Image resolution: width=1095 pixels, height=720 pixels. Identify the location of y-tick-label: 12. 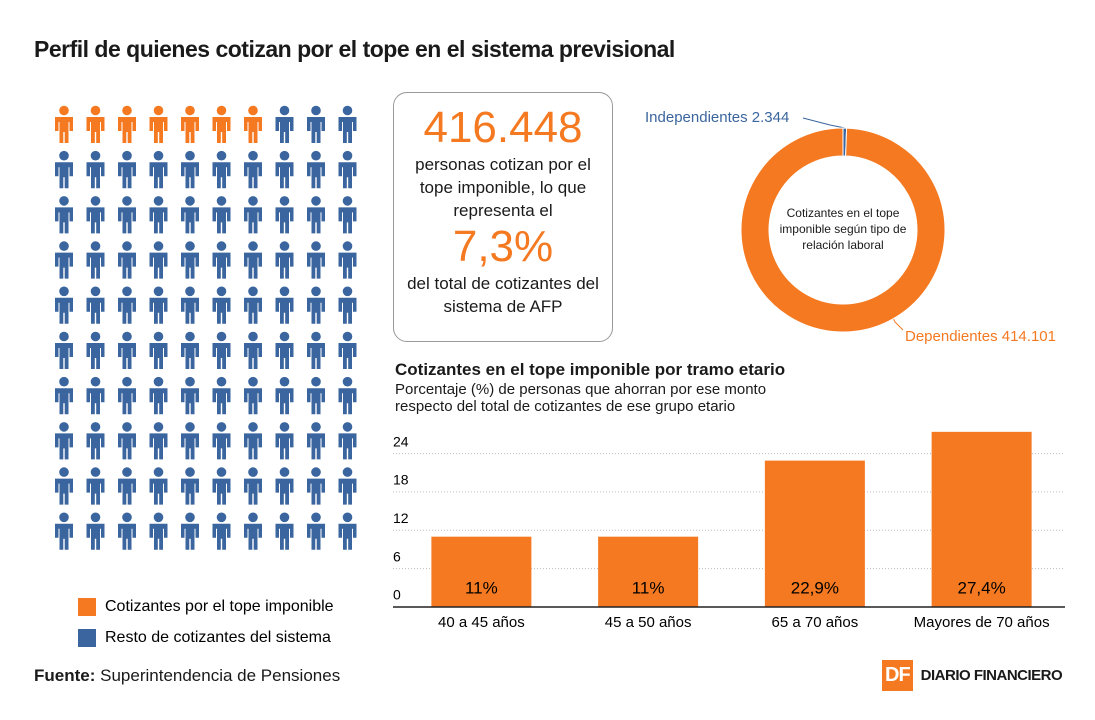
(401, 518).